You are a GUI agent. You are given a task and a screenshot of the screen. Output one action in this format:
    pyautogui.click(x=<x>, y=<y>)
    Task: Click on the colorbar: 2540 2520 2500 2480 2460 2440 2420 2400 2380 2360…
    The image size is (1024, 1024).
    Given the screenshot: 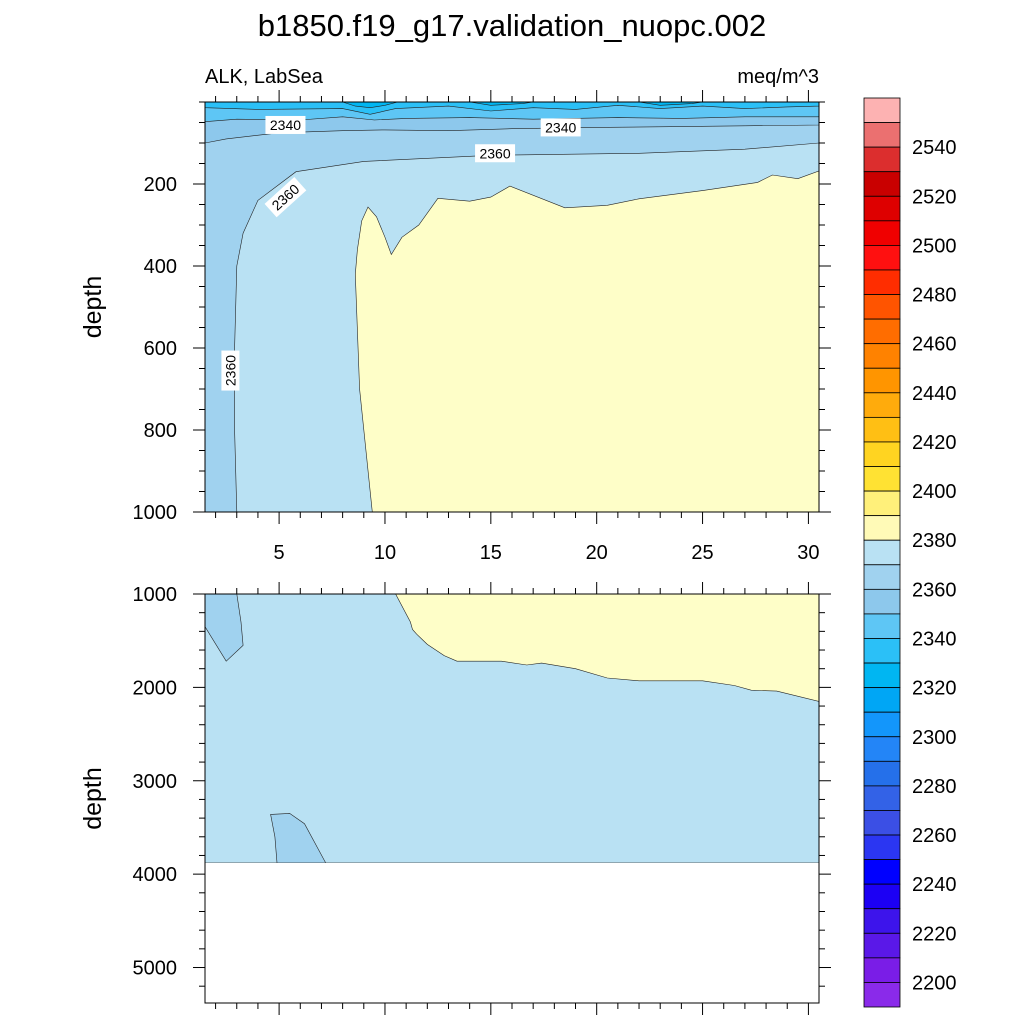 What is the action you would take?
    pyautogui.click(x=910, y=552)
    